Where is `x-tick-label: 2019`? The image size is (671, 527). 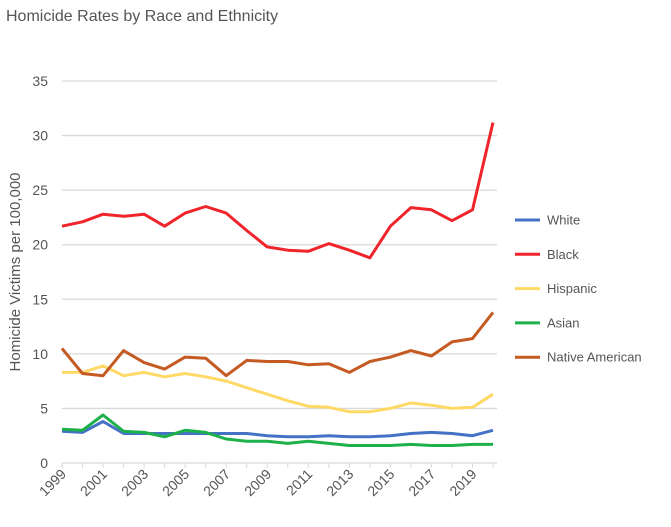 x-tick-label: 2019 is located at coordinates (462, 482).